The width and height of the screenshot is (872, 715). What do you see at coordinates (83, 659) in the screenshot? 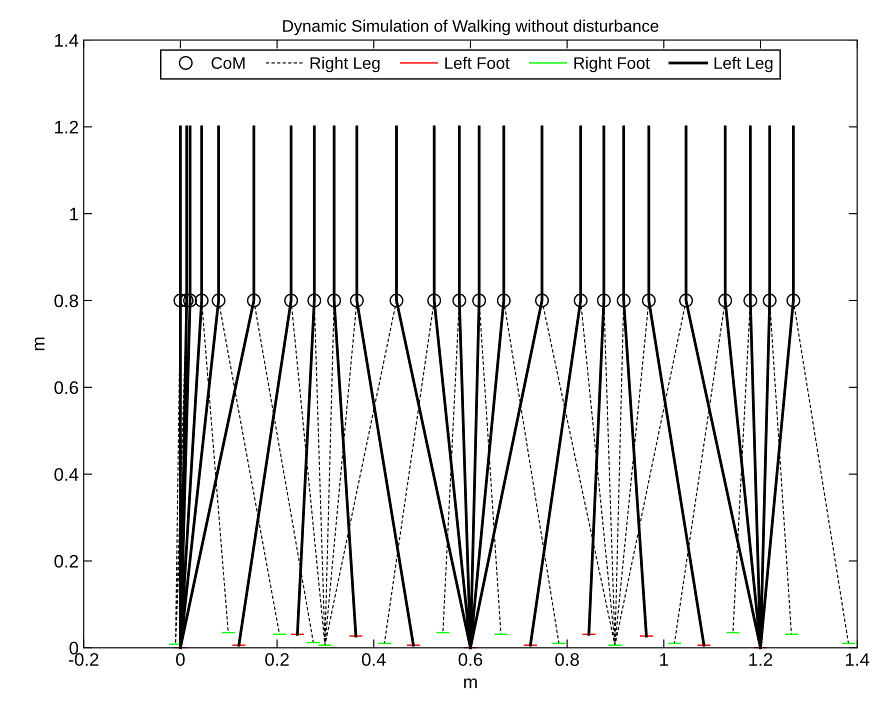
I see `x-tick-label: -0.2` at bounding box center [83, 659].